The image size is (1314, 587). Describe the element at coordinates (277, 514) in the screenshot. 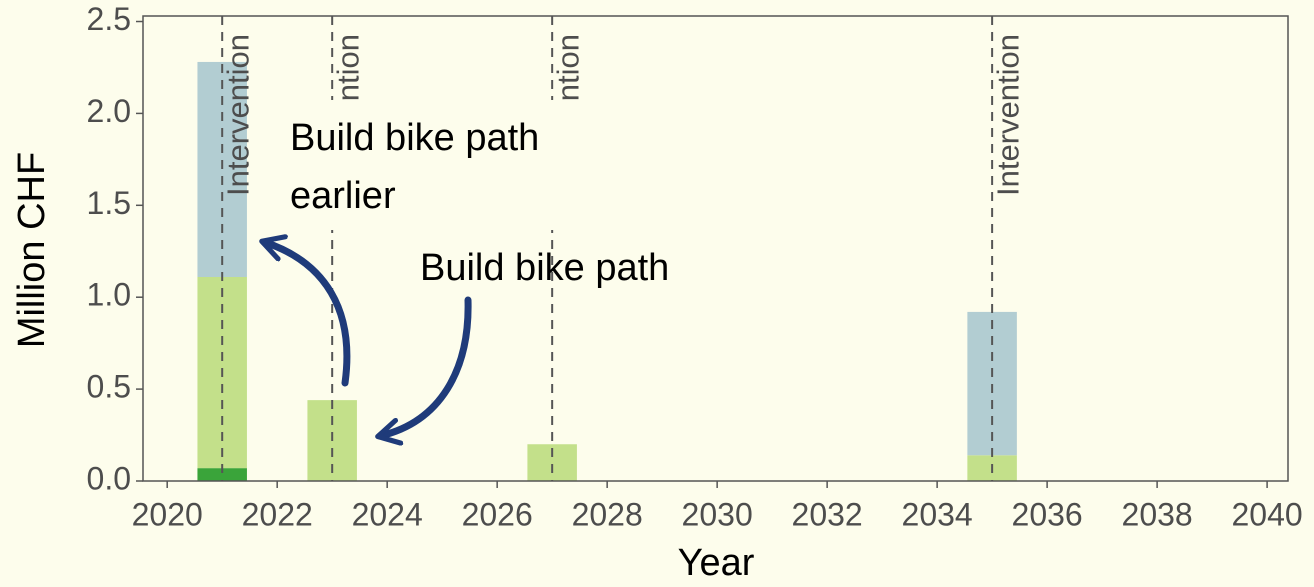

I see `x-tick-label: 2022` at that location.